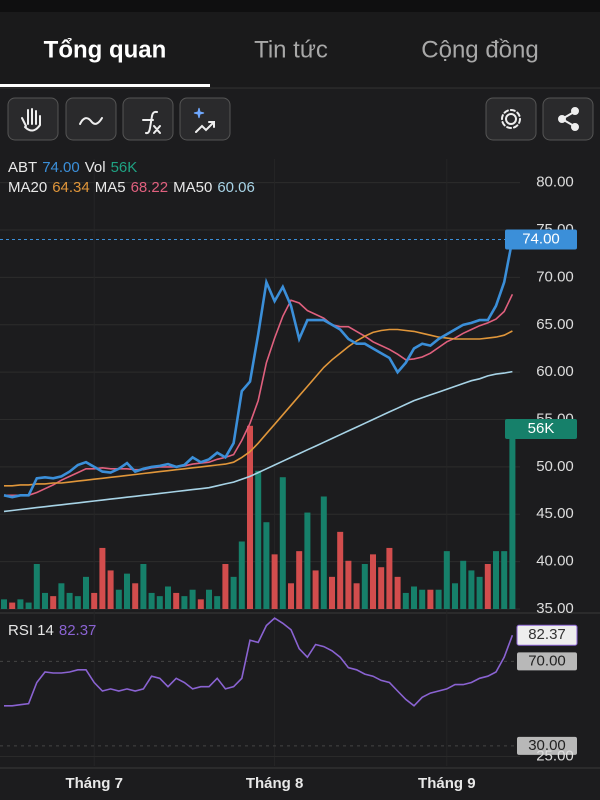 This screenshot has width=600, height=800. Describe the element at coordinates (27, 187) in the screenshot. I see `legend-text: MA20` at that location.